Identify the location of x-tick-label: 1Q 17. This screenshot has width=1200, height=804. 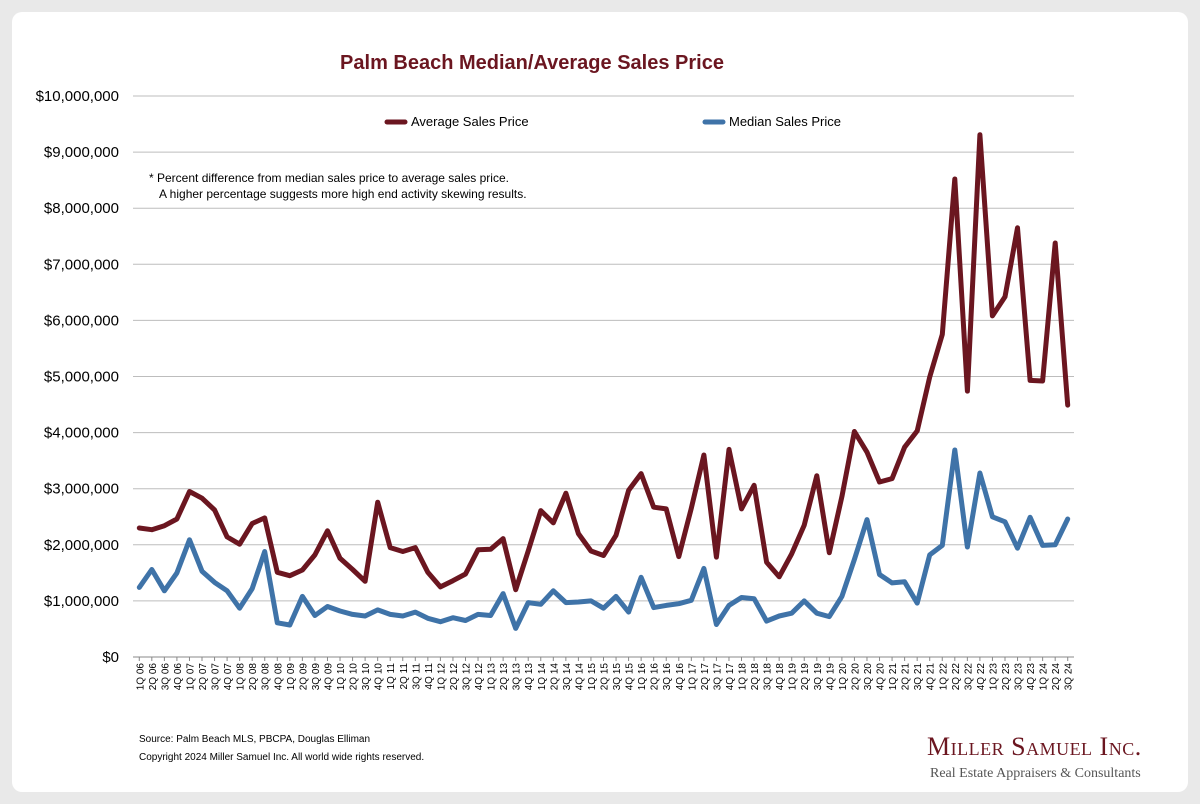
(692, 677).